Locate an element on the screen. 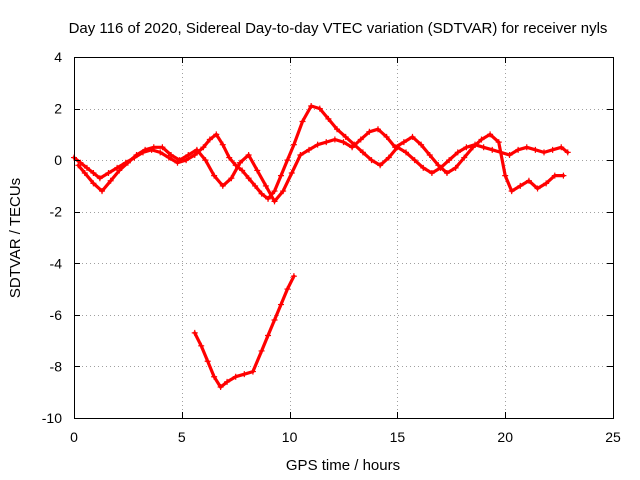 The image size is (640, 480). x-tick-label: 15 is located at coordinates (398, 437).